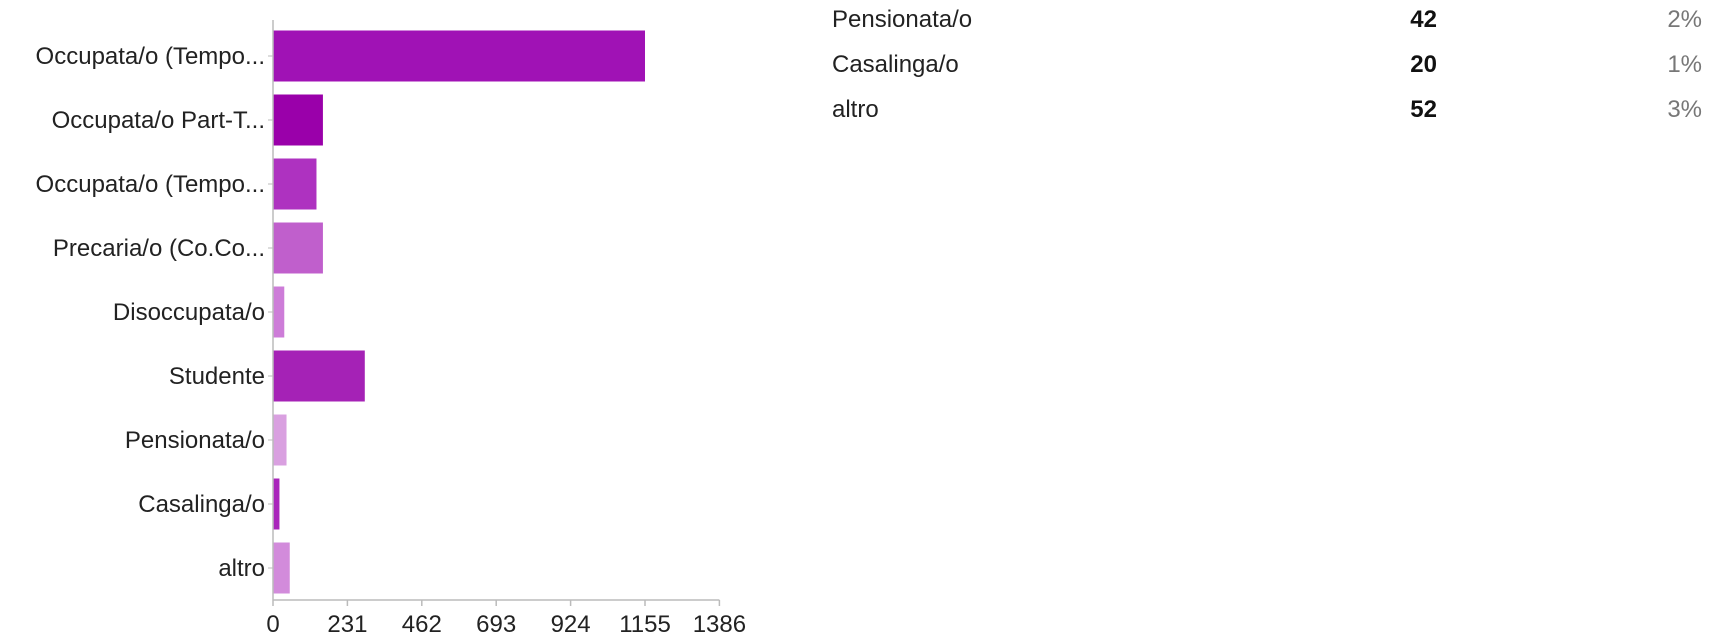  I want to click on summary-count: 42, so click(1423, 19).